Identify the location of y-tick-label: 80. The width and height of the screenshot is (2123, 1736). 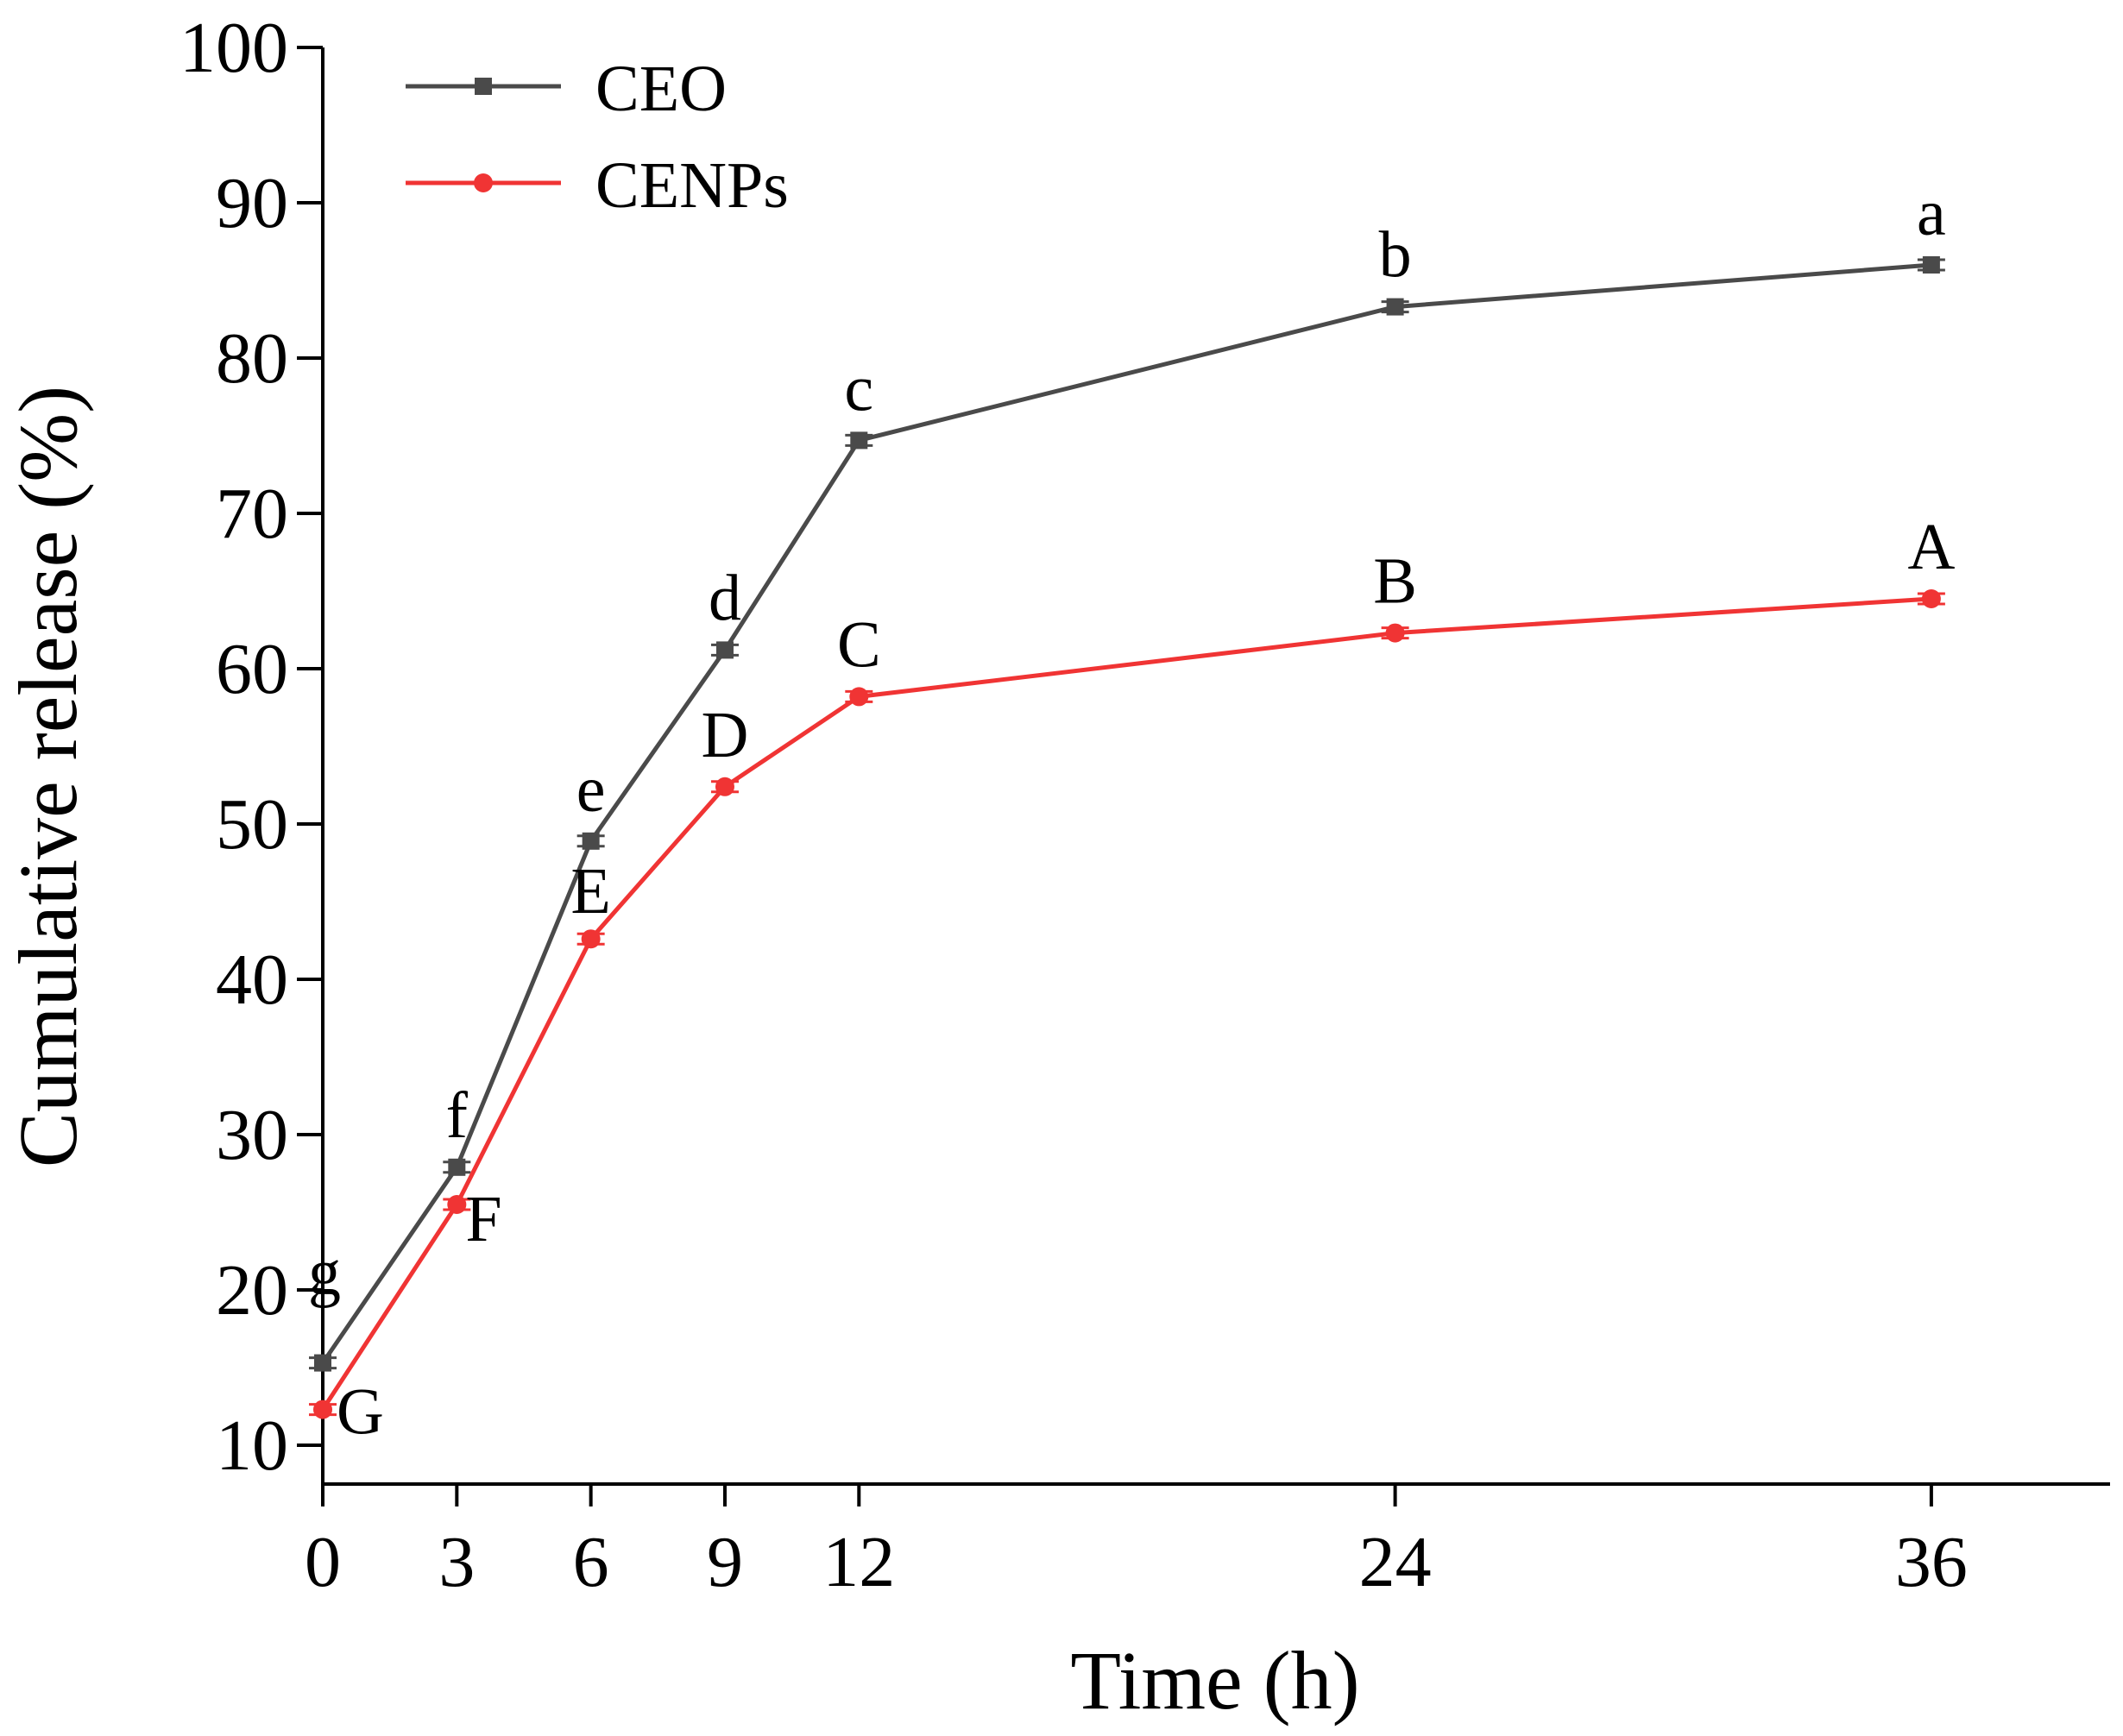
(252, 358).